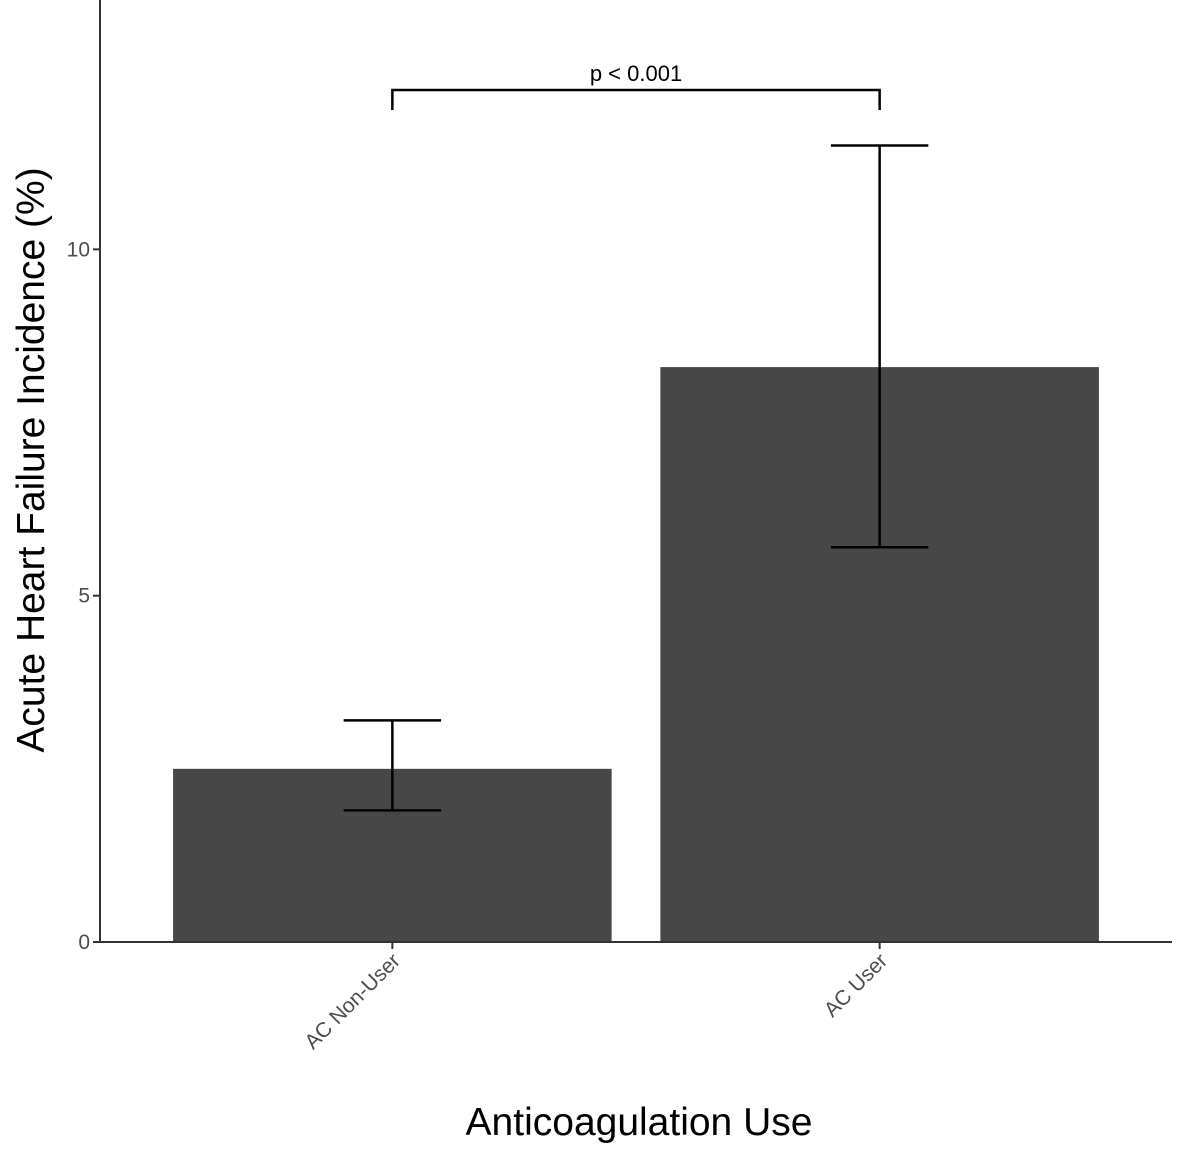  What do you see at coordinates (31, 459) in the screenshot?
I see `y-axis-title: Acute Heart Failure Incidence (%)` at bounding box center [31, 459].